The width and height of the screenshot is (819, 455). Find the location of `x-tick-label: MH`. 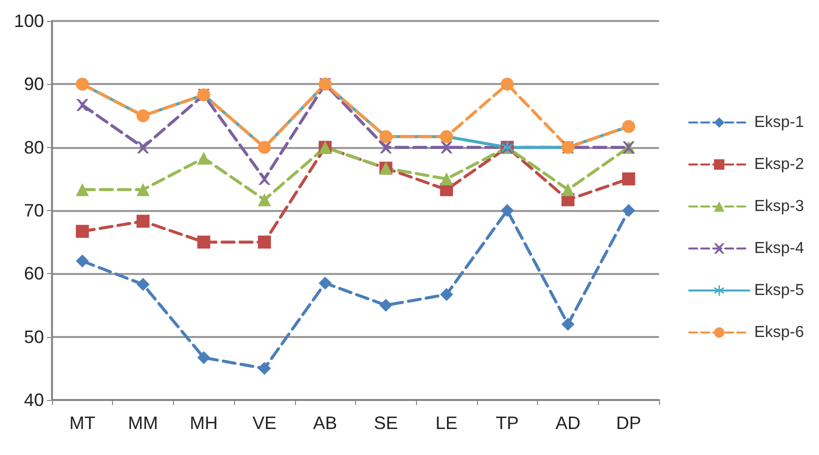

x-tick-label: MH is located at coordinates (204, 423).